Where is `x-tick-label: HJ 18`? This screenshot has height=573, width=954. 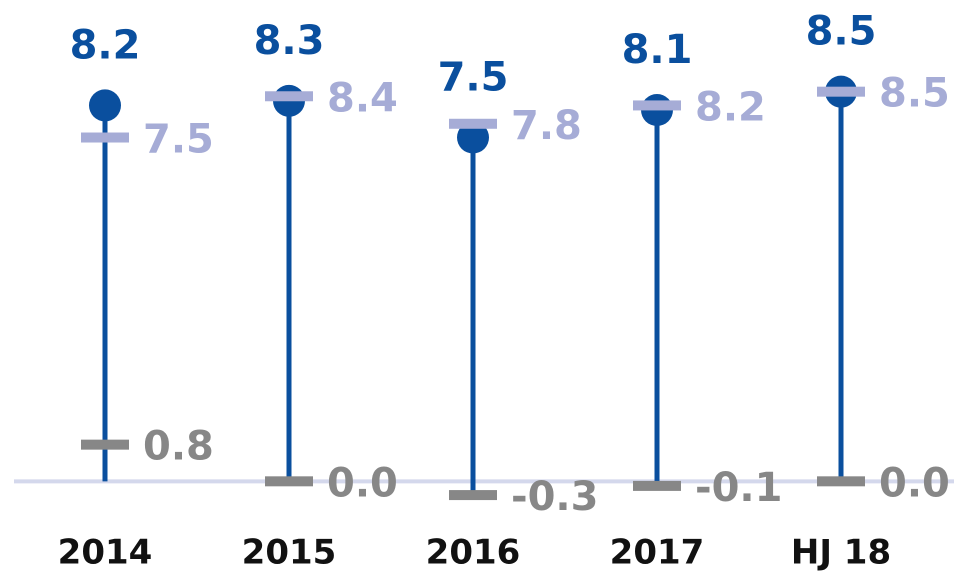 x-tick-label: HJ 18 is located at coordinates (841, 553).